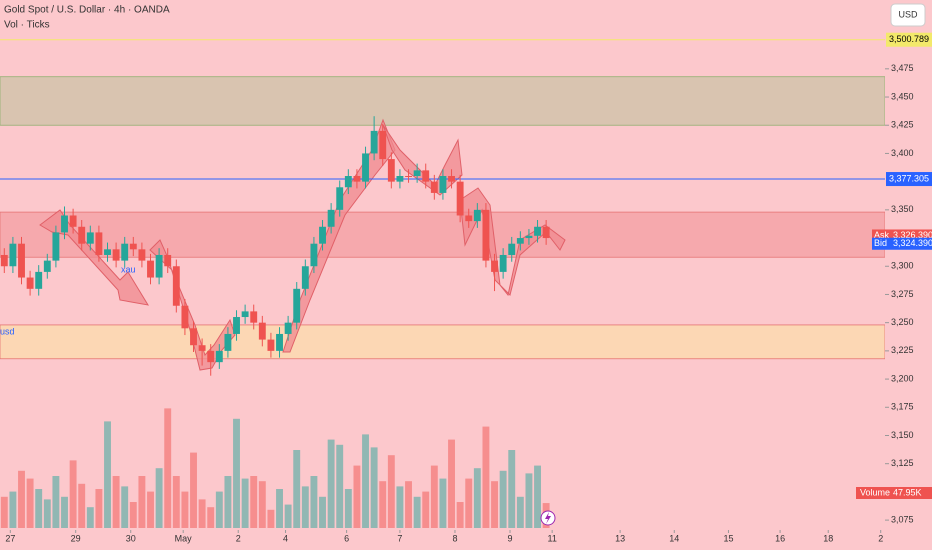 The width and height of the screenshot is (932, 550). I want to click on y-tick-label: 3,275, so click(902, 294).